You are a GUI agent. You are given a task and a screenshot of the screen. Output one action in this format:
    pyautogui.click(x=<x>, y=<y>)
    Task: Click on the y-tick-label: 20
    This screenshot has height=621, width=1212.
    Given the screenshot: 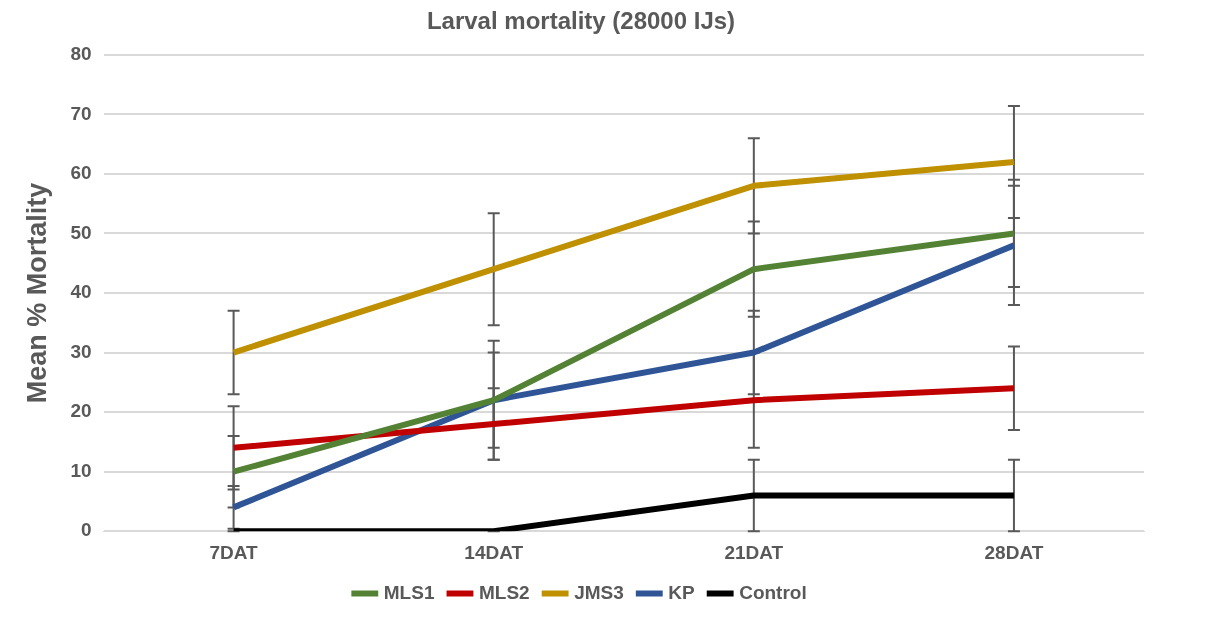 What is the action you would take?
    pyautogui.click(x=81, y=411)
    